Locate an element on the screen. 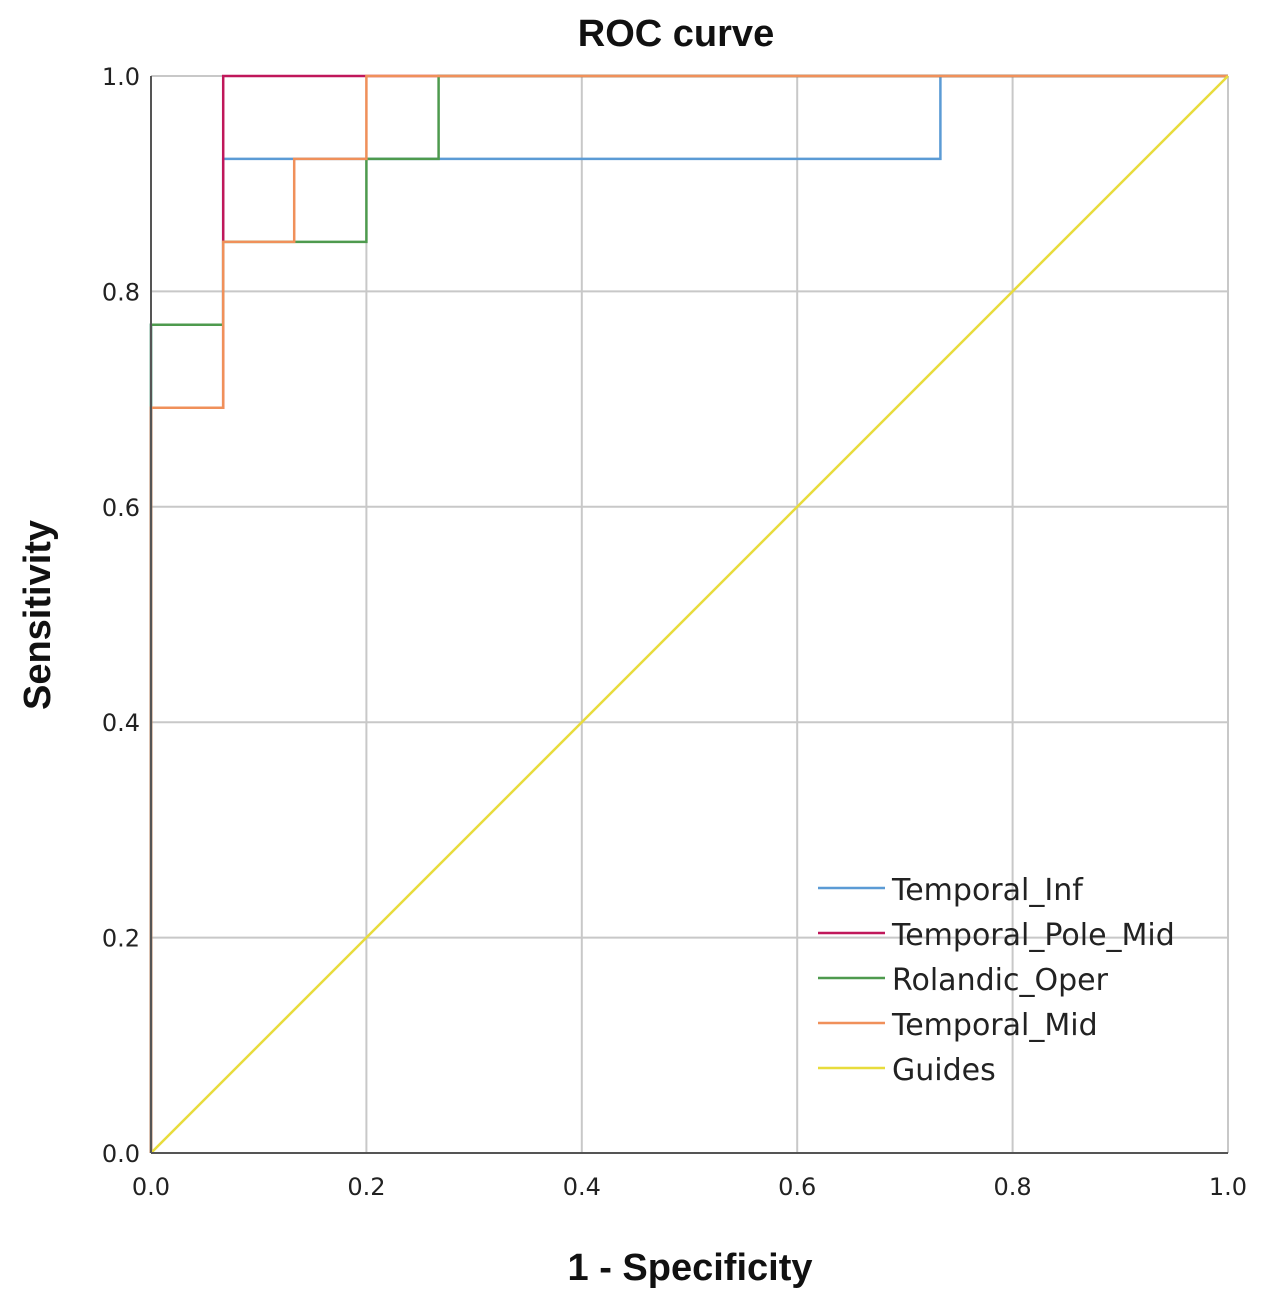  legend-label: Rolandic_Oper is located at coordinates (1000, 980).